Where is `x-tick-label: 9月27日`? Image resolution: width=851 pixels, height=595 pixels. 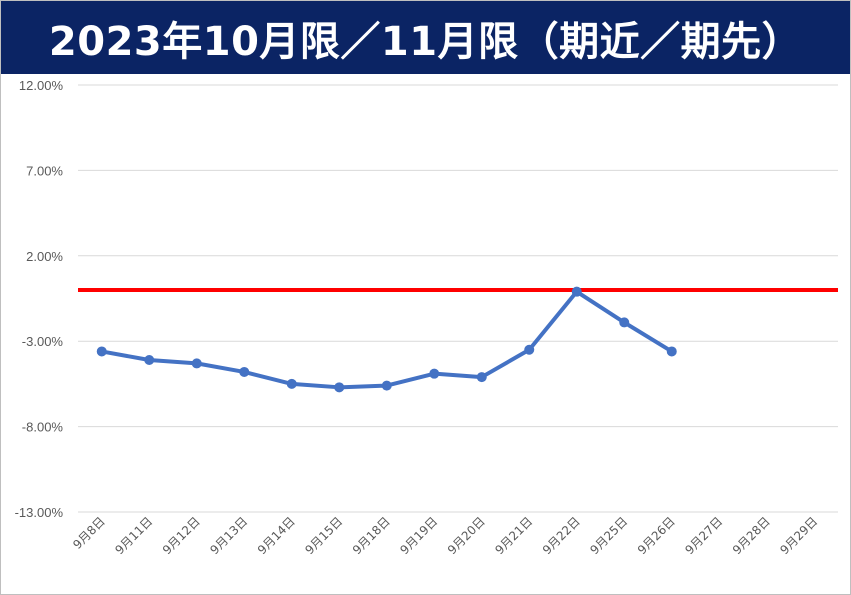 x-tick-label: 9月27日 is located at coordinates (703, 535).